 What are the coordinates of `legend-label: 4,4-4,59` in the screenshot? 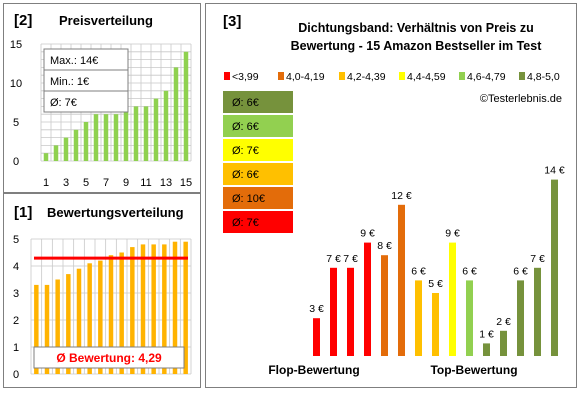 It's located at (426, 77).